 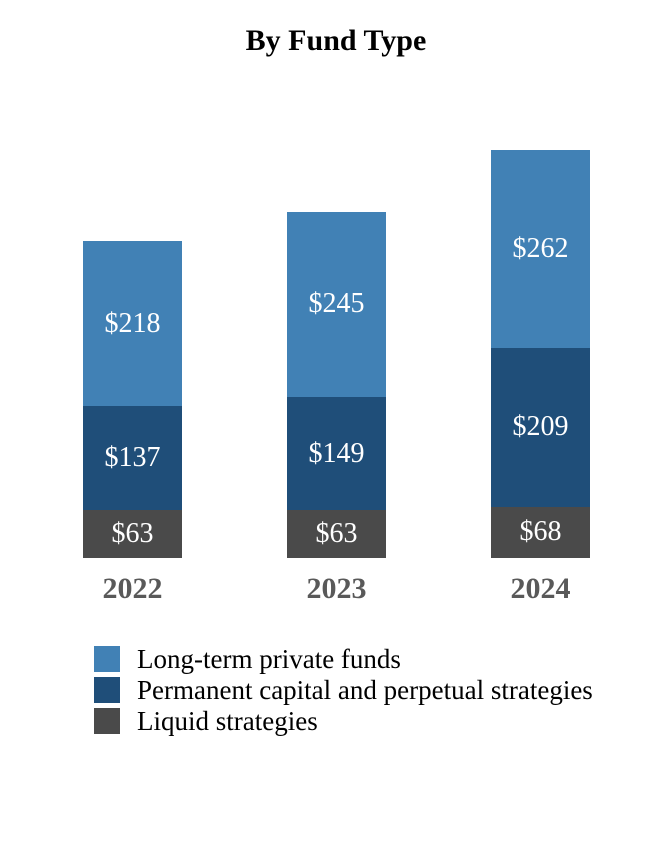 What do you see at coordinates (269, 658) in the screenshot?
I see `legend-label: Long-term private funds` at bounding box center [269, 658].